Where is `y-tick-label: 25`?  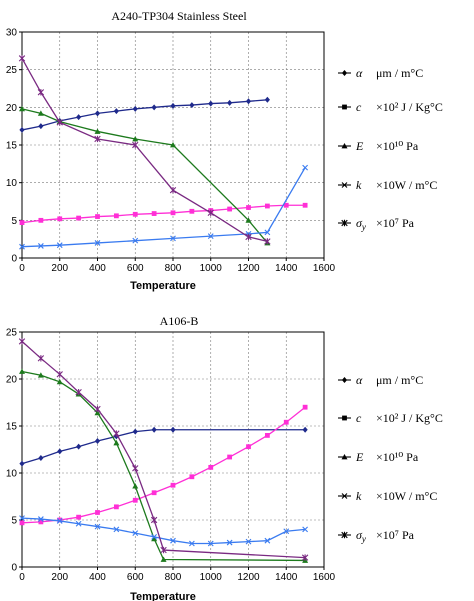
y-tick-label: 25 is located at coordinates (12, 333).